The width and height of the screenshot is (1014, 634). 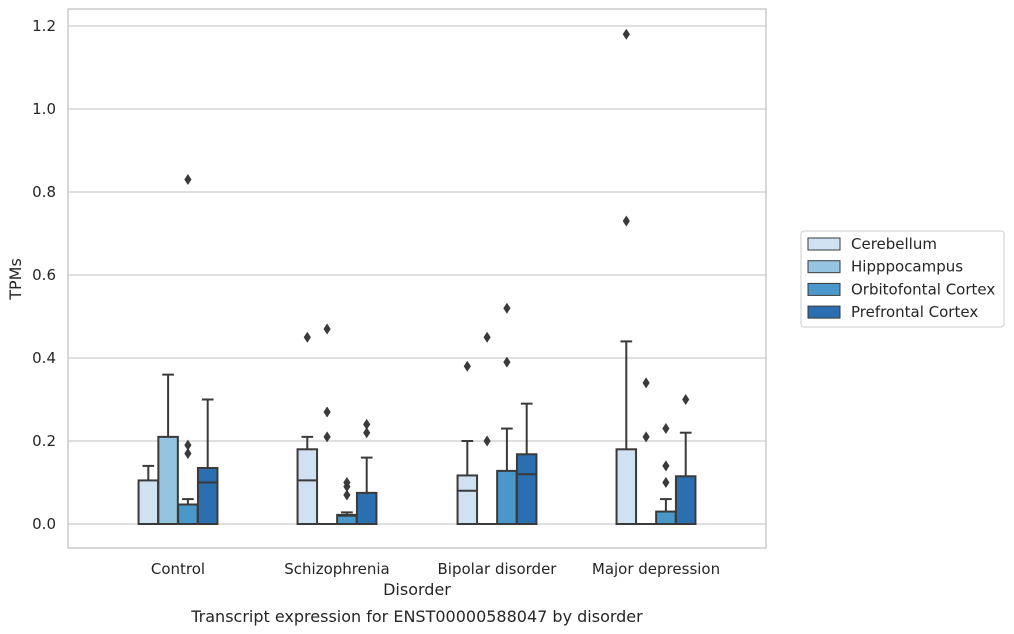 What do you see at coordinates (336, 569) in the screenshot?
I see `x-tick-label: Schizophrenia` at bounding box center [336, 569].